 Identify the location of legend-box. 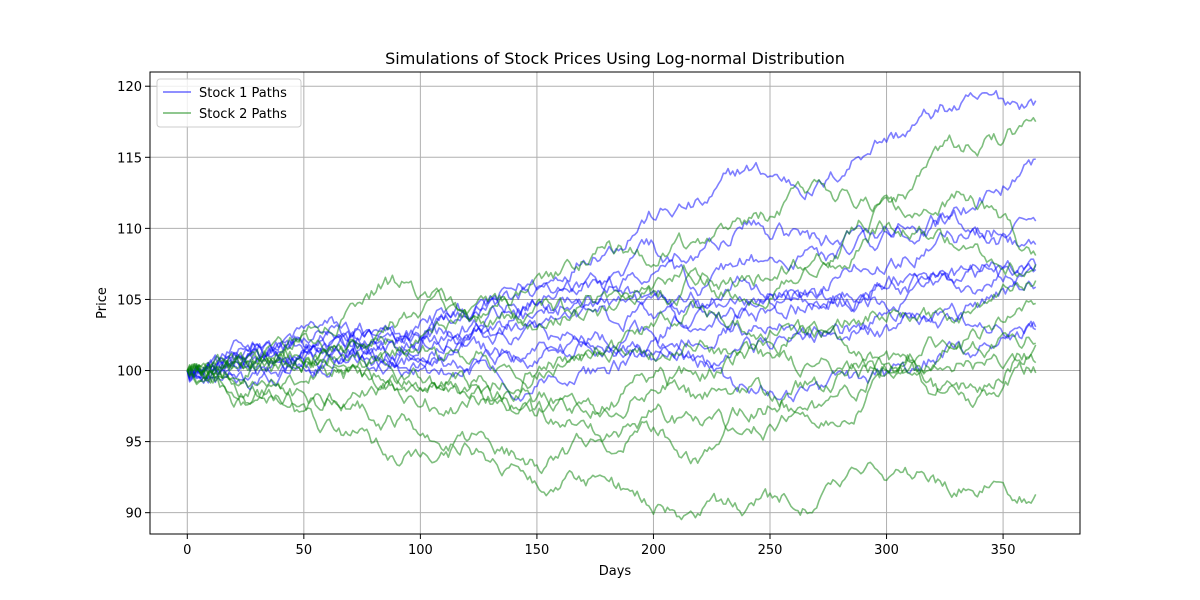
(229, 103).